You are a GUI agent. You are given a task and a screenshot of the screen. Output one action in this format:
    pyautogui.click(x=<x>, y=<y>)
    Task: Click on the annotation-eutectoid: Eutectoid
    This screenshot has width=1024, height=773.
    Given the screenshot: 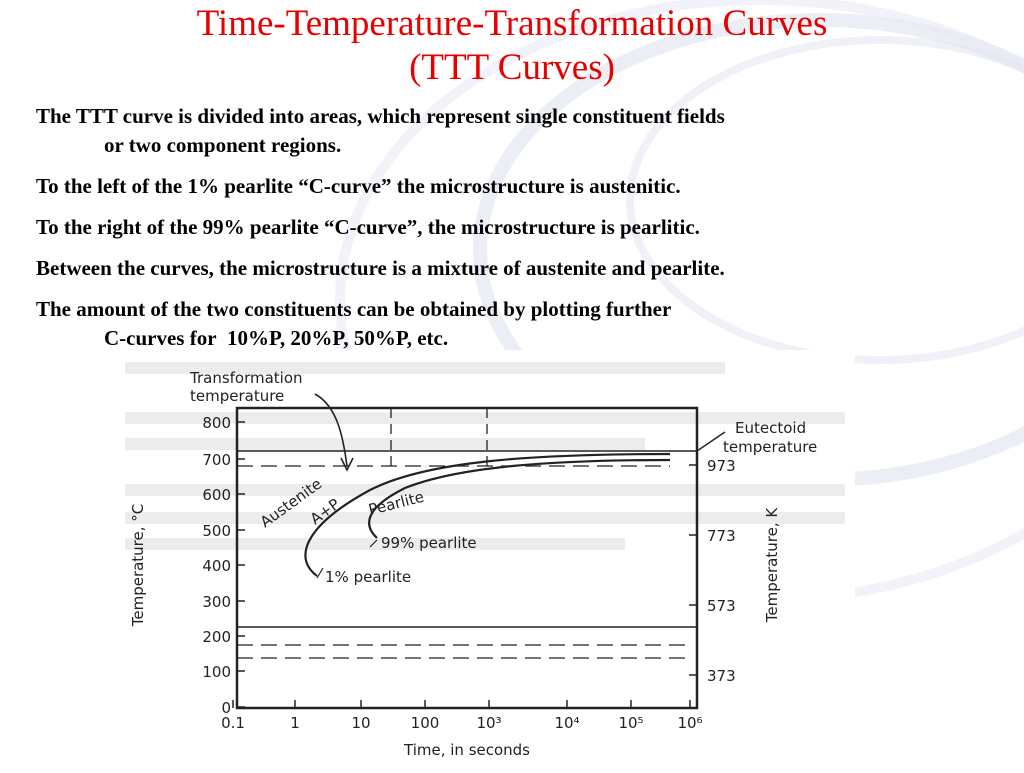 What is the action you would take?
    pyautogui.click(x=770, y=428)
    